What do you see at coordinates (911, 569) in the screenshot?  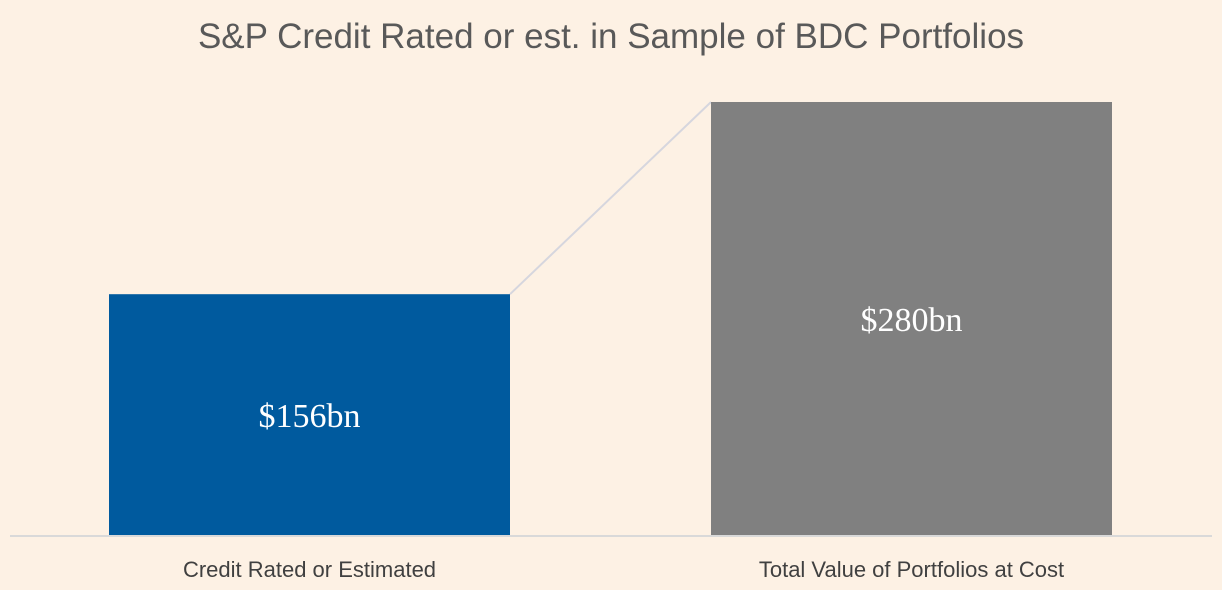 I see `category-label-2: Total Value of Portfolios at Cost` at bounding box center [911, 569].